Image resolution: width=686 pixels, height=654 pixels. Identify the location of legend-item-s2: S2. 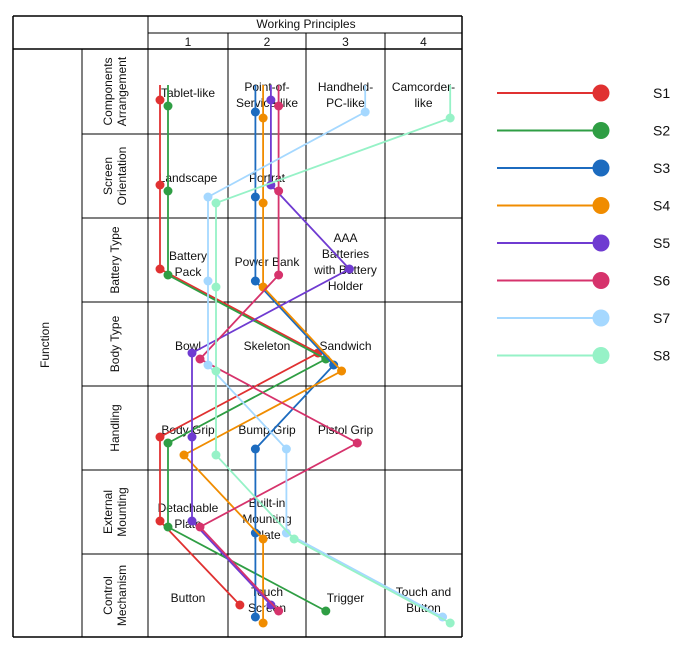
(583, 130).